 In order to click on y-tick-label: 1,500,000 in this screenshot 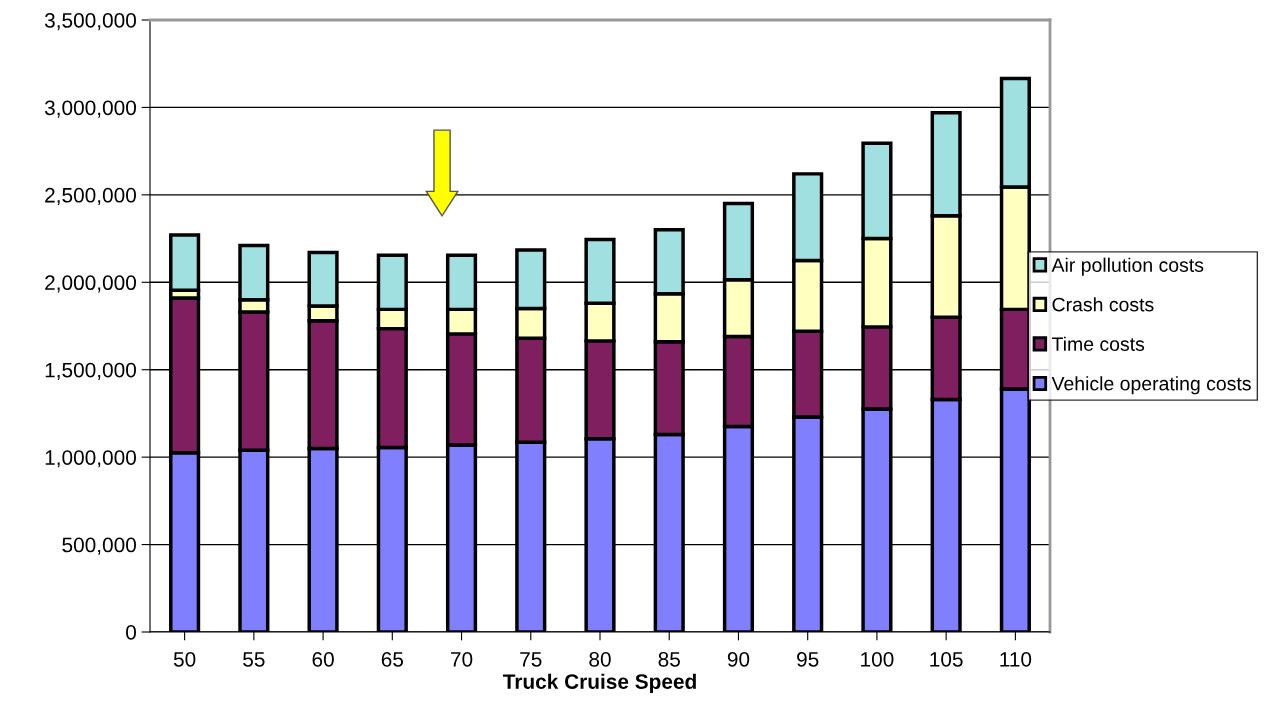, I will do `click(90, 371)`.